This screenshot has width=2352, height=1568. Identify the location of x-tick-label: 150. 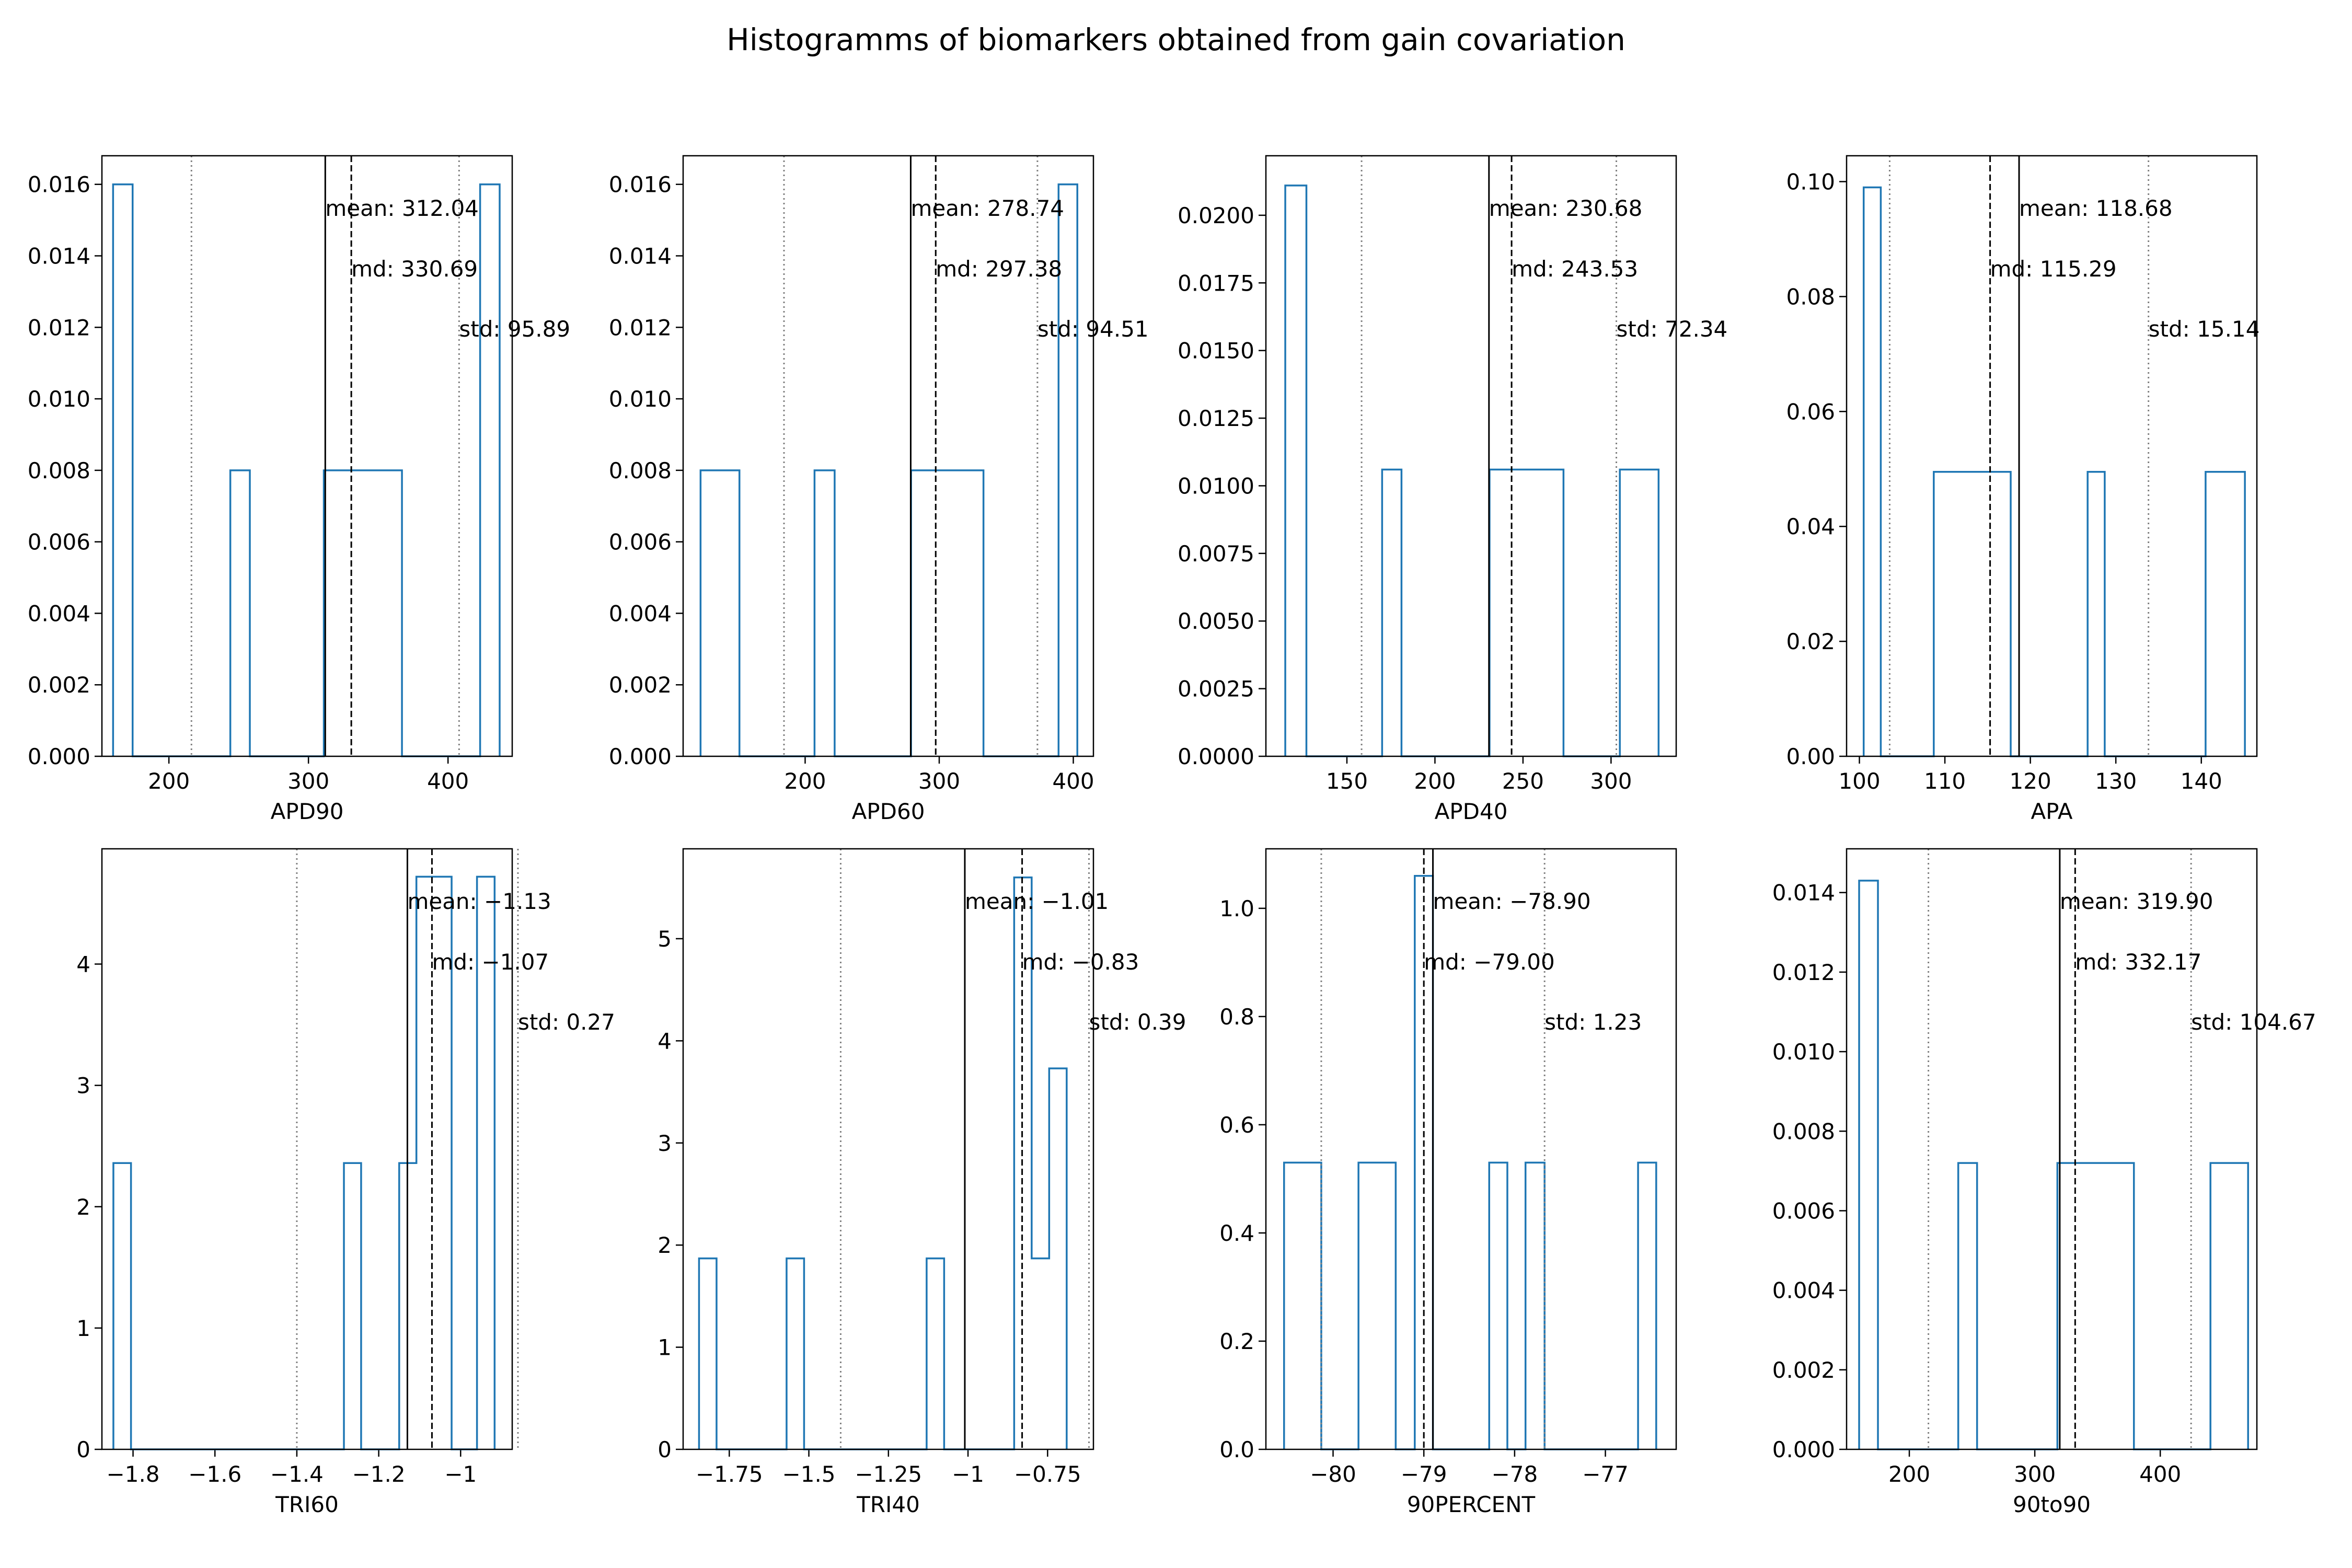
(1347, 781).